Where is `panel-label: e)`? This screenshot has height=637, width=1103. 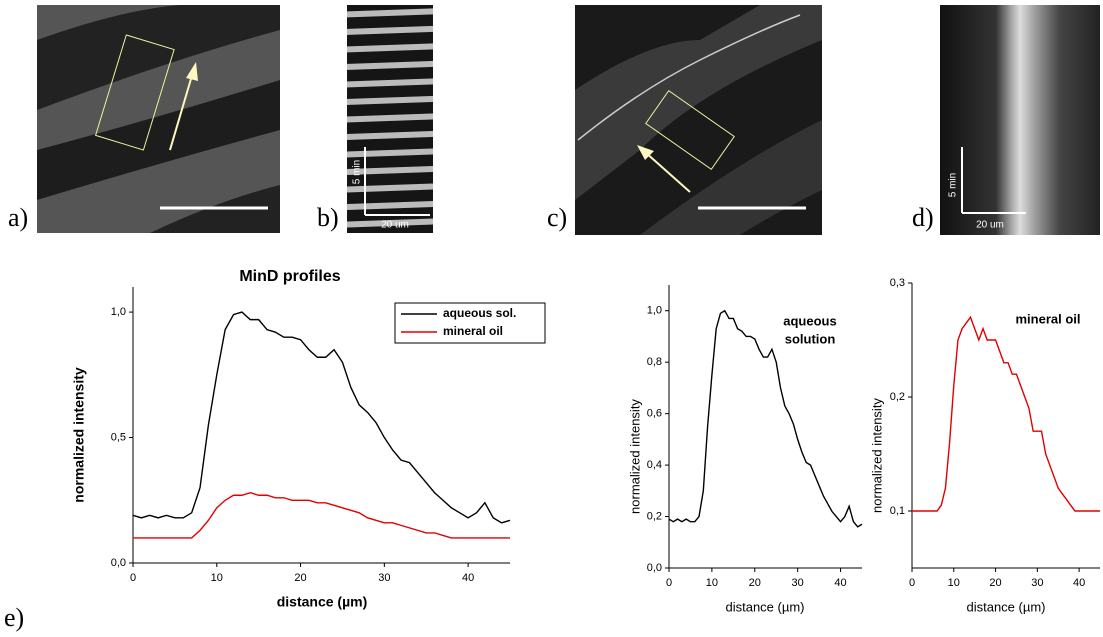
panel-label: e) is located at coordinates (14, 617).